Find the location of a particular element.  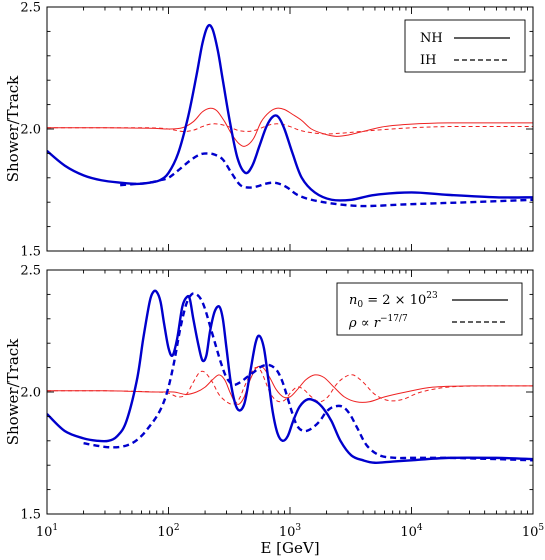

top-legend: NH IH is located at coordinates (465, 46).